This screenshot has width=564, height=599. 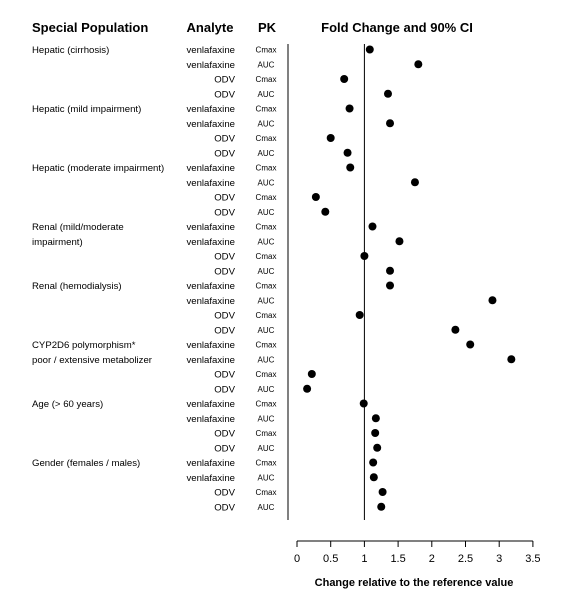 I want to click on header-pk: PK, so click(x=267, y=27).